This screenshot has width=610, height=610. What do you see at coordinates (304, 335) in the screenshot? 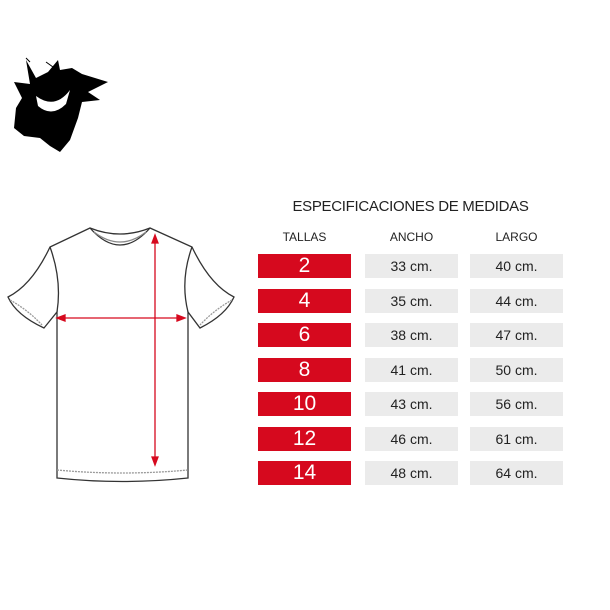
I see `cell-talla: 6` at bounding box center [304, 335].